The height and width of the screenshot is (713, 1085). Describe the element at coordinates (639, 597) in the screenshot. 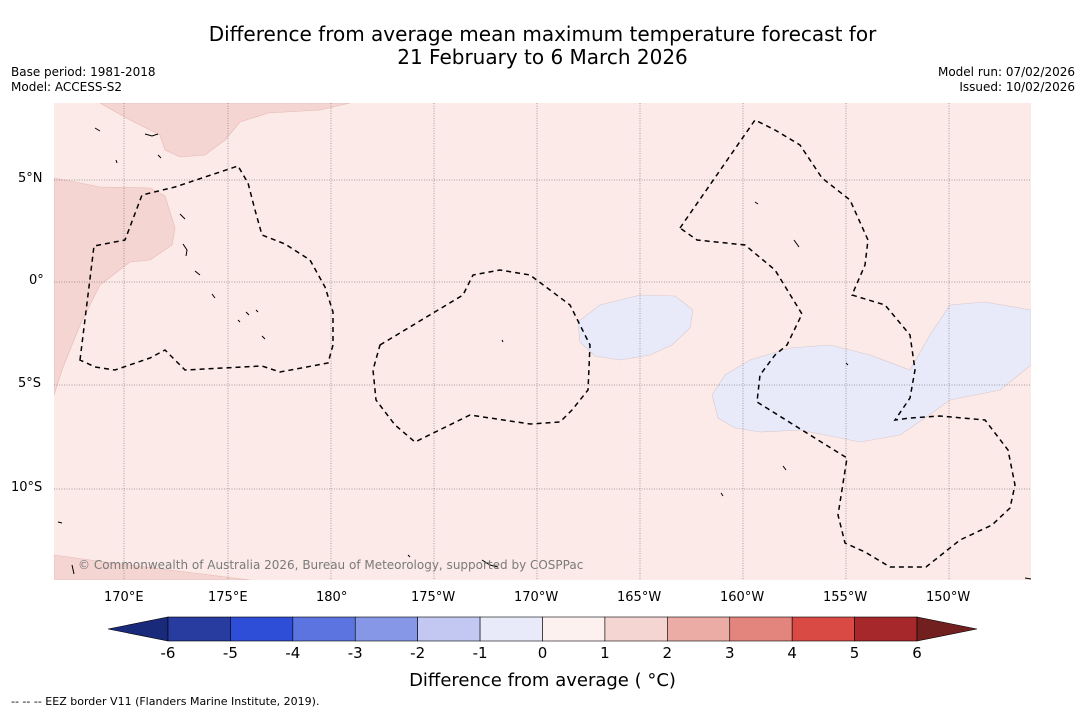

I see `lon-label-165w: 165°W` at that location.